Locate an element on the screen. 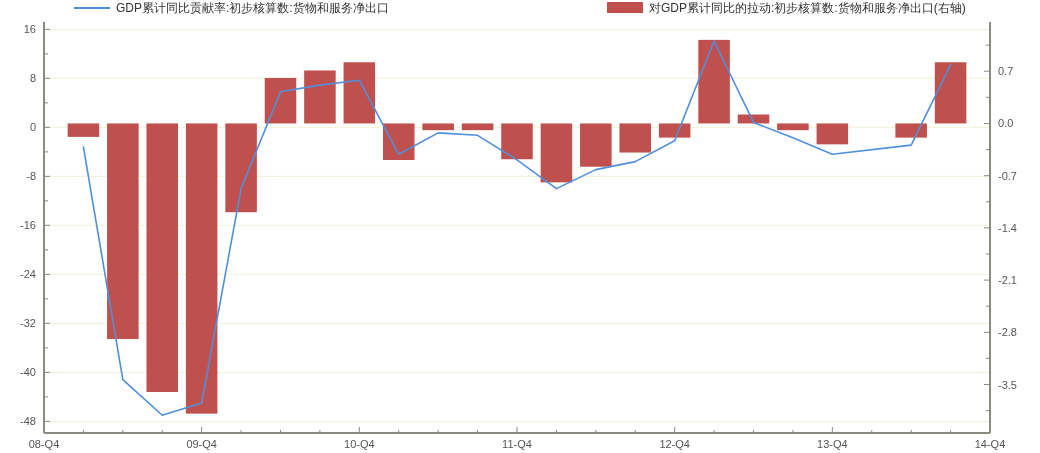  legend-label: 对GDP累计同比的拉动:初步核算数:货物和服务净出口(右轴) is located at coordinates (807, 8).